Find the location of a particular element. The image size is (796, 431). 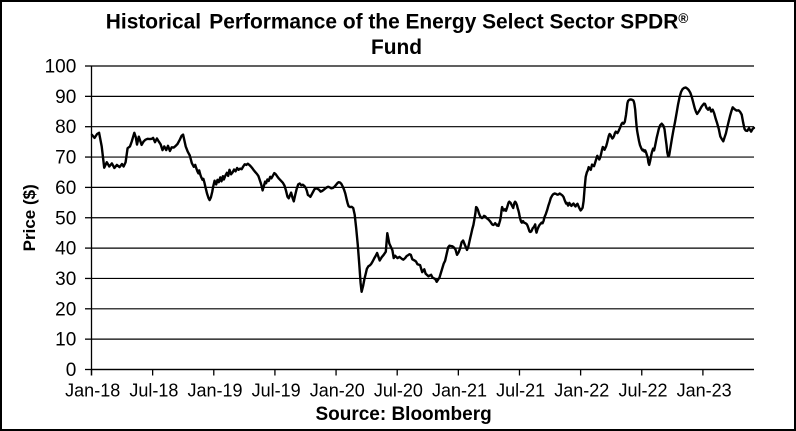

svg-text: Jan-19 is located at coordinates (214, 391).